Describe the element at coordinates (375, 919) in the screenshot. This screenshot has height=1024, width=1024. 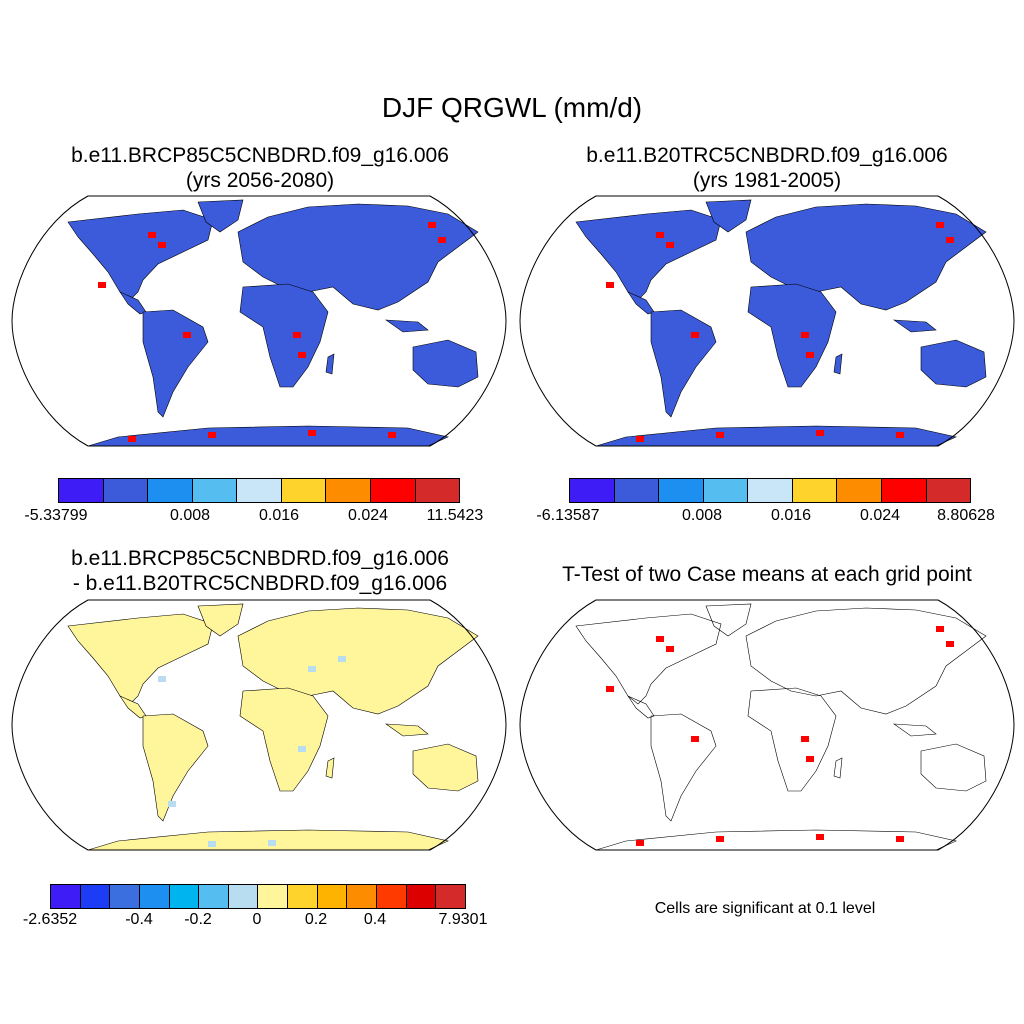
I see `colorbar-3-label: 0.4` at that location.